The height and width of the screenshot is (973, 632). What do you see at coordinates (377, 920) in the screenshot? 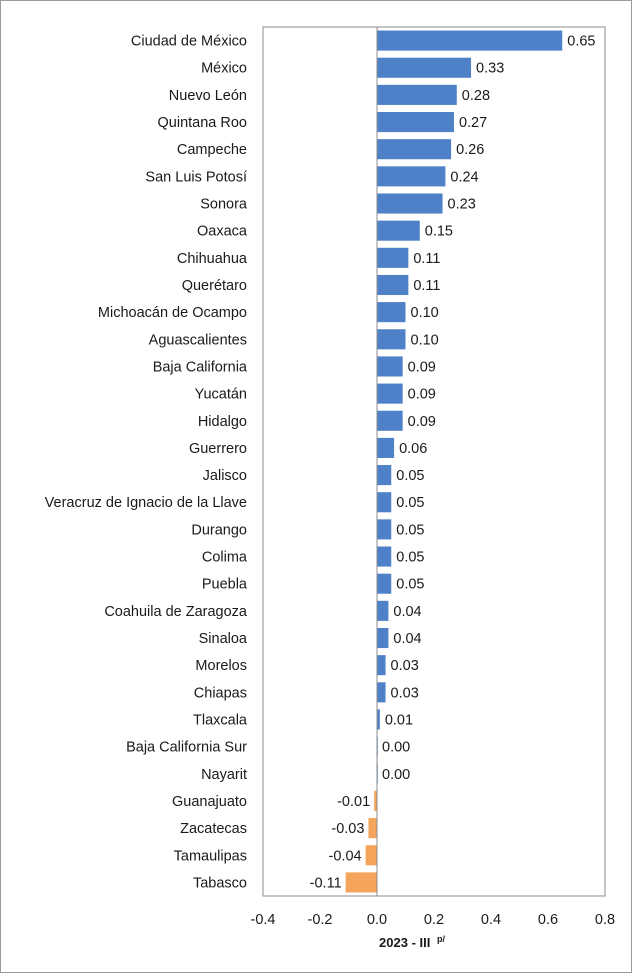
I see `x-tick-label: 0.0` at bounding box center [377, 920].